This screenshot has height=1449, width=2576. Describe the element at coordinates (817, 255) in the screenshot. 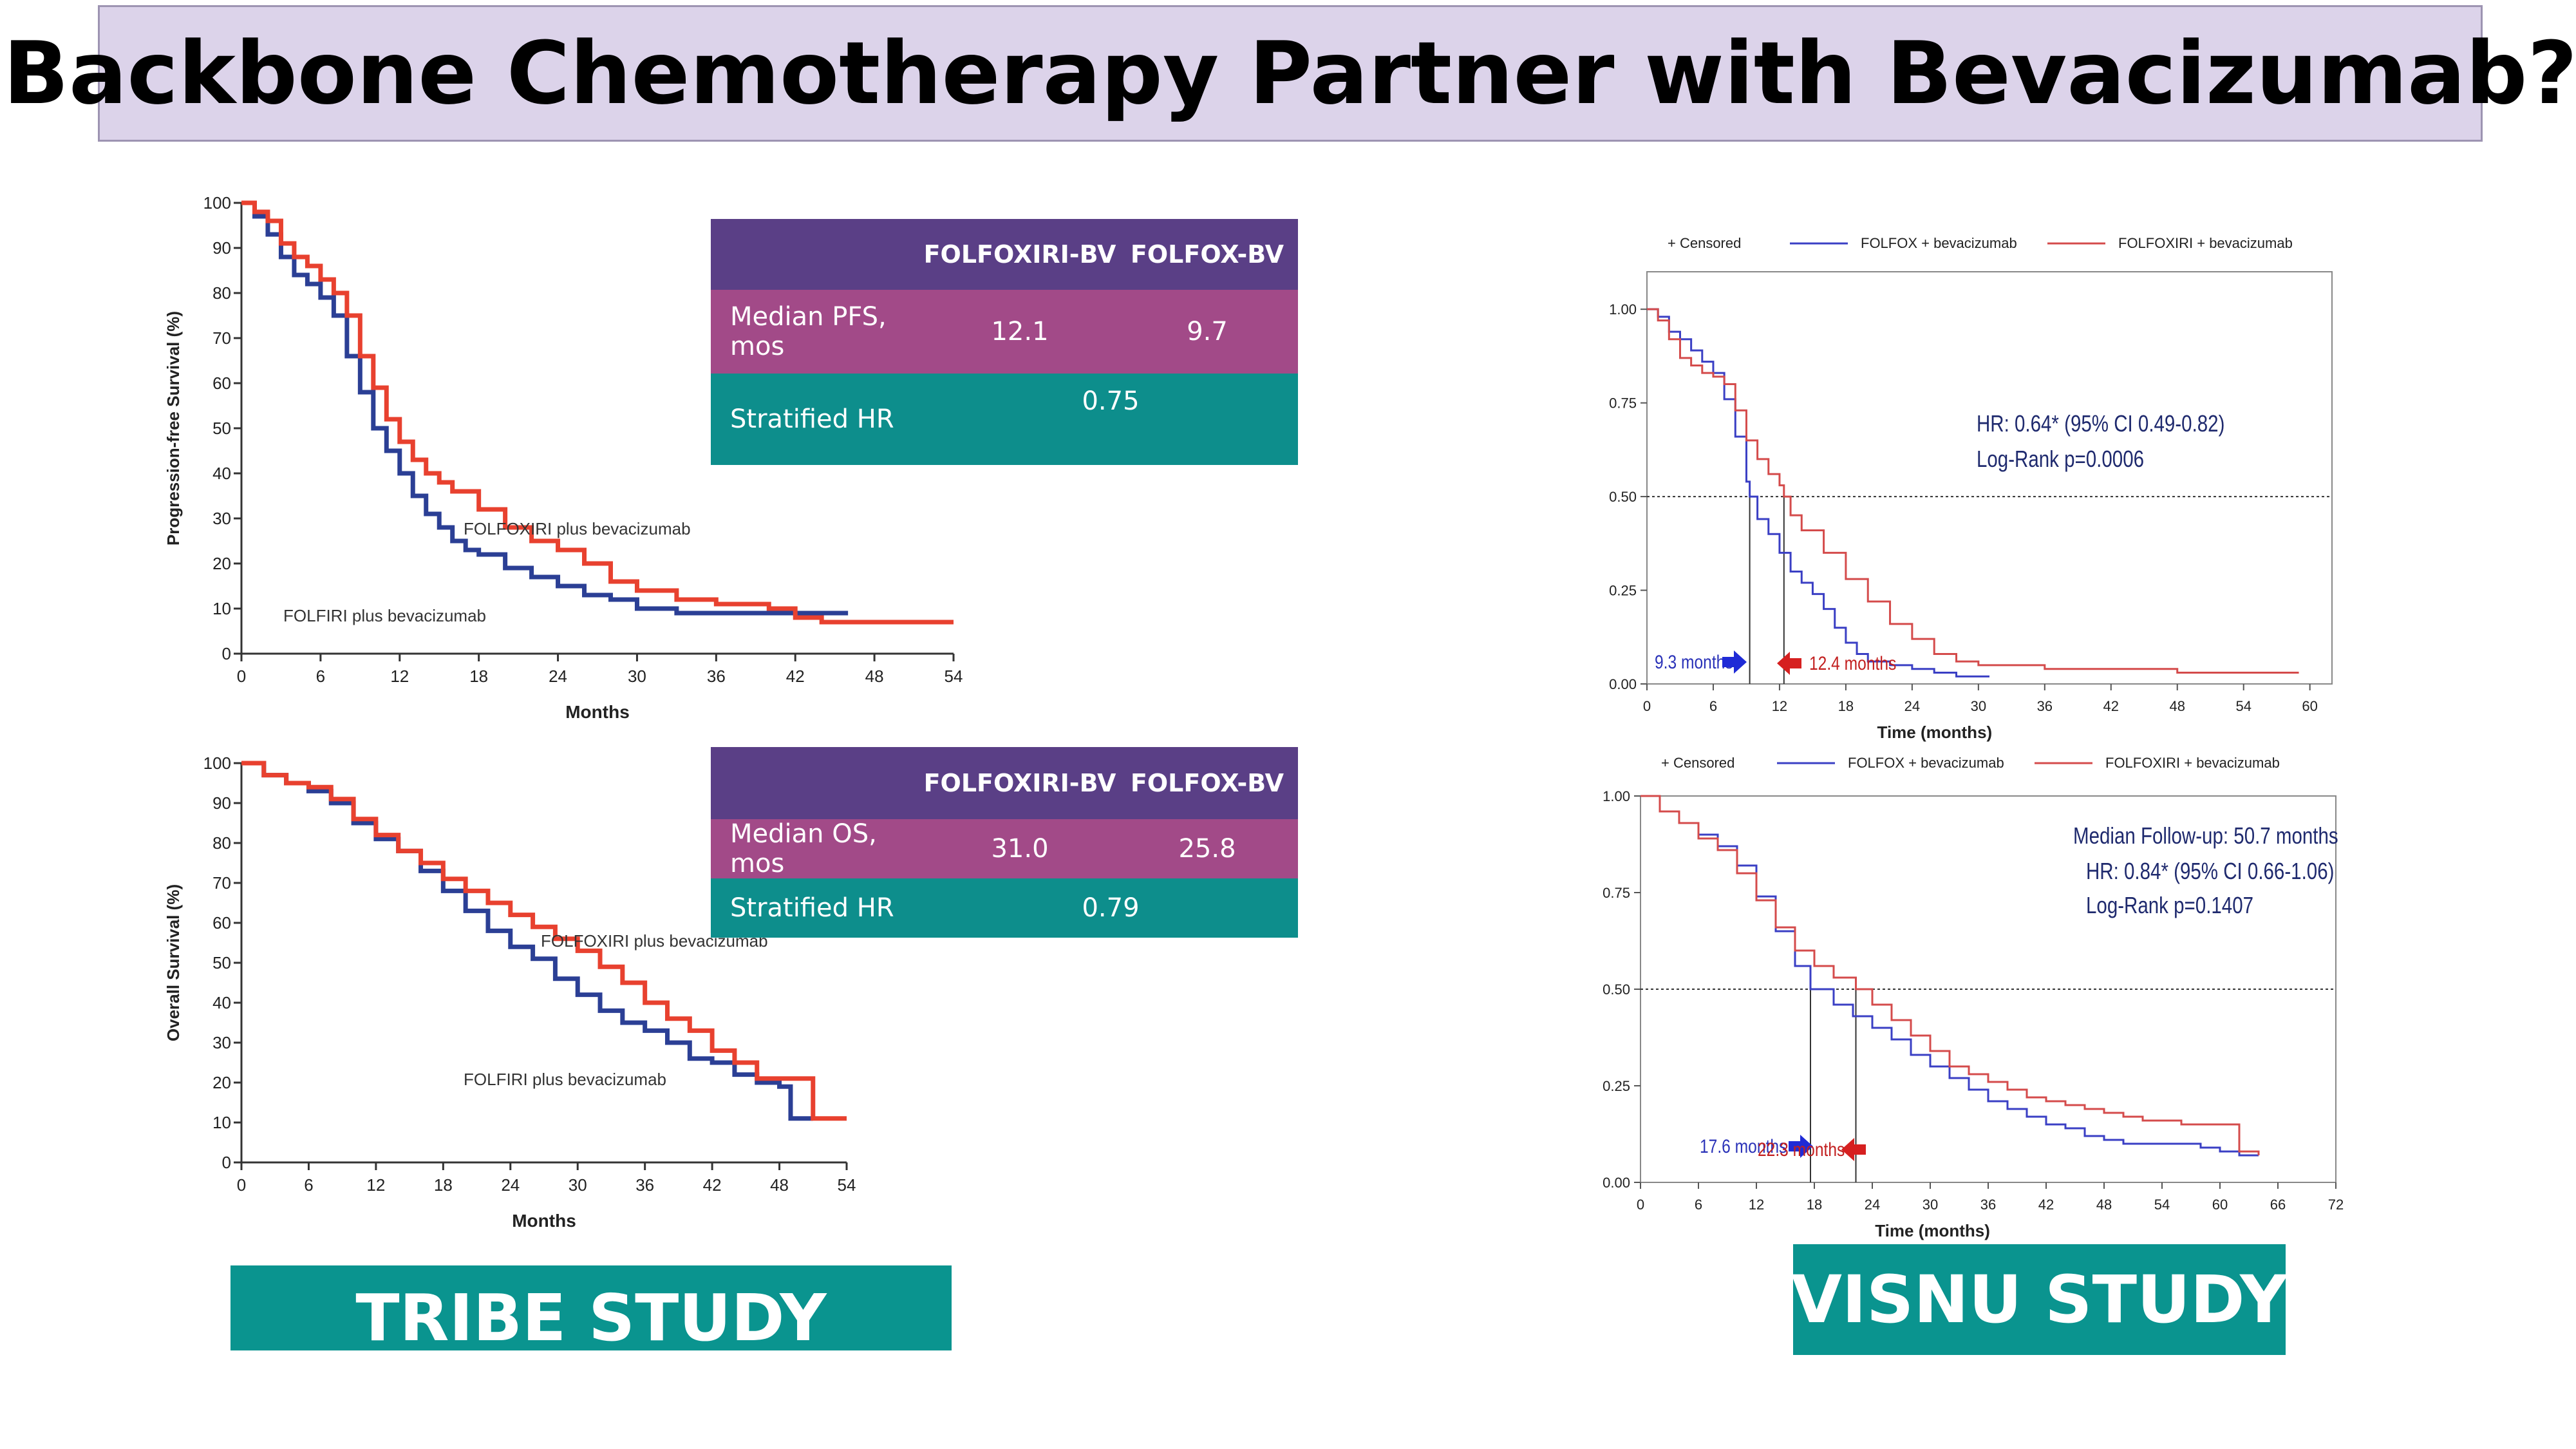

I see `pfs-table-corner` at that location.